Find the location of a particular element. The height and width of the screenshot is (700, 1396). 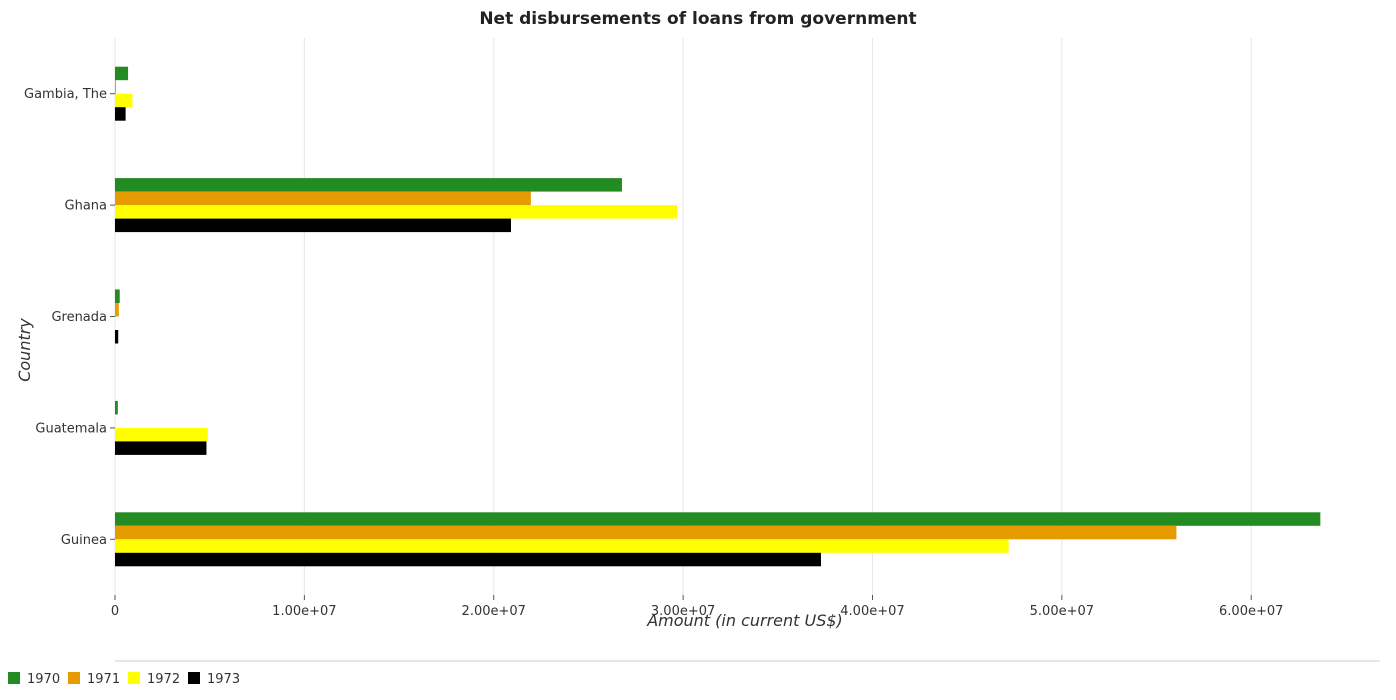

legend-label-1970: 1970 is located at coordinates (43, 679).